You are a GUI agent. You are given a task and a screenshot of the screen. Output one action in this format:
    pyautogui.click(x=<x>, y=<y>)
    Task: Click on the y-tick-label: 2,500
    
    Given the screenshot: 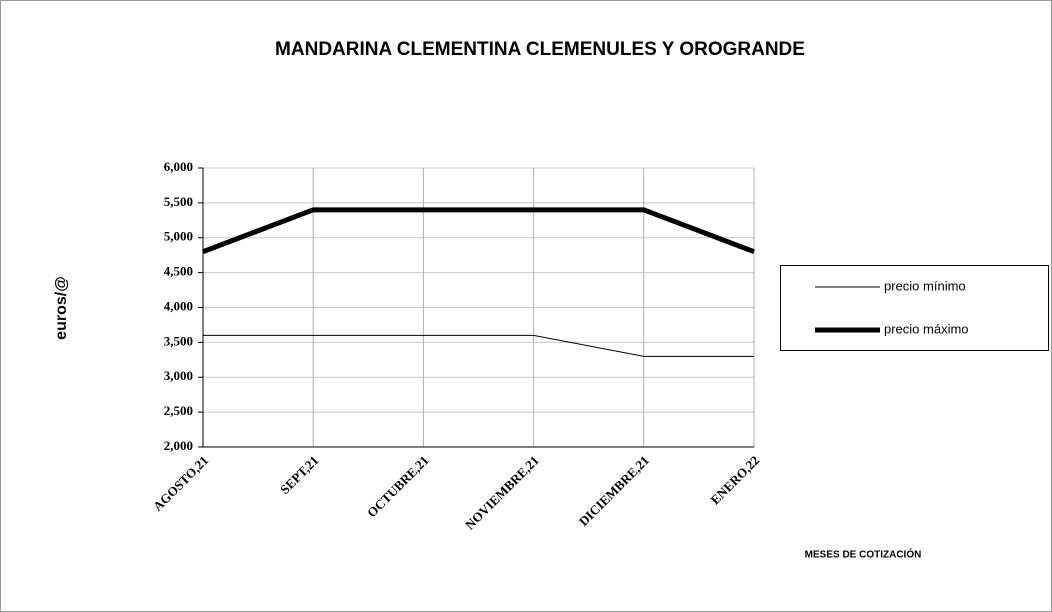 What is the action you would take?
    pyautogui.click(x=178, y=410)
    